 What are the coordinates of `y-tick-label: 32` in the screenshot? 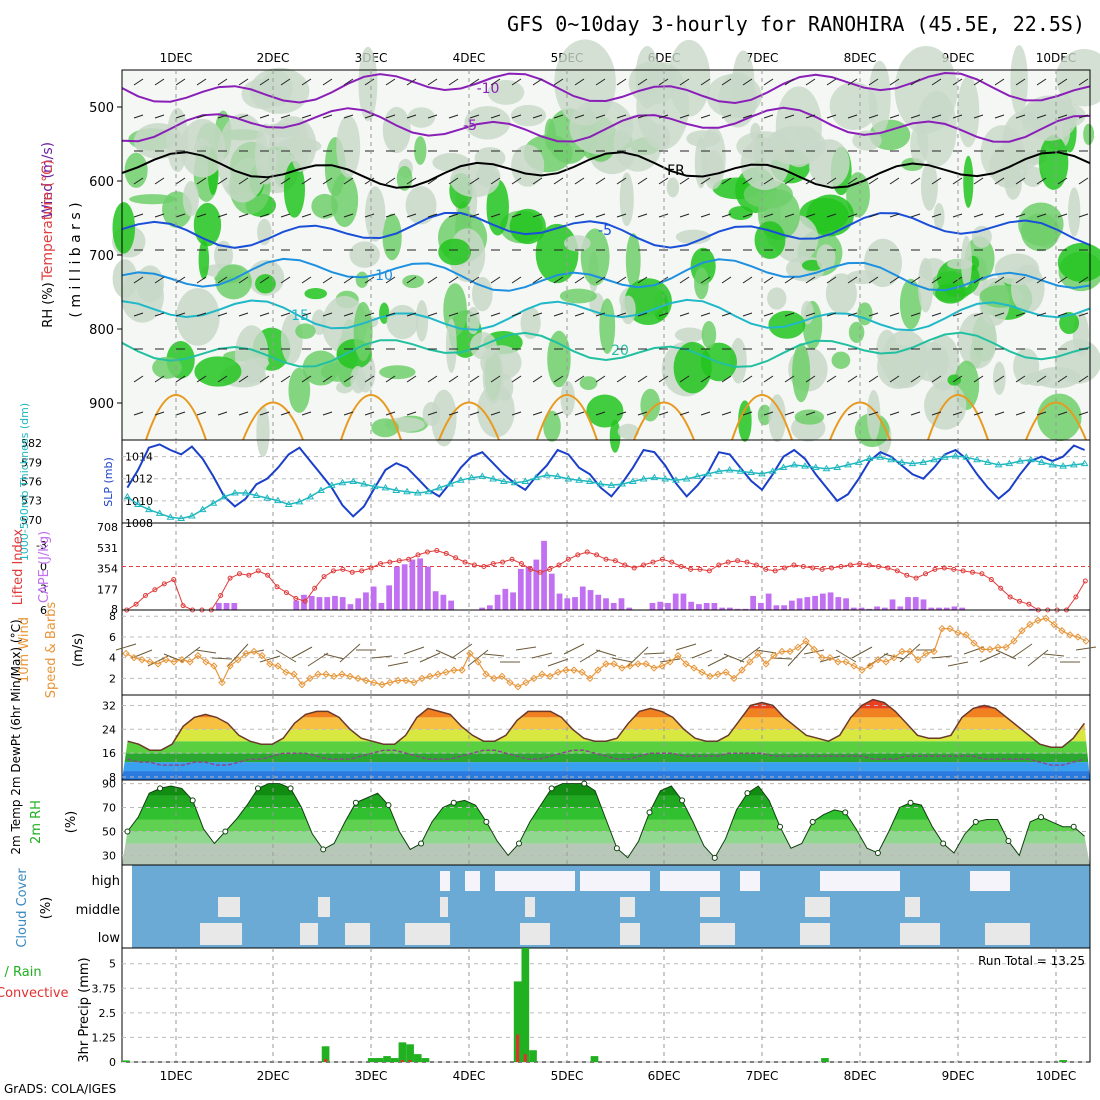 It's located at (109, 705).